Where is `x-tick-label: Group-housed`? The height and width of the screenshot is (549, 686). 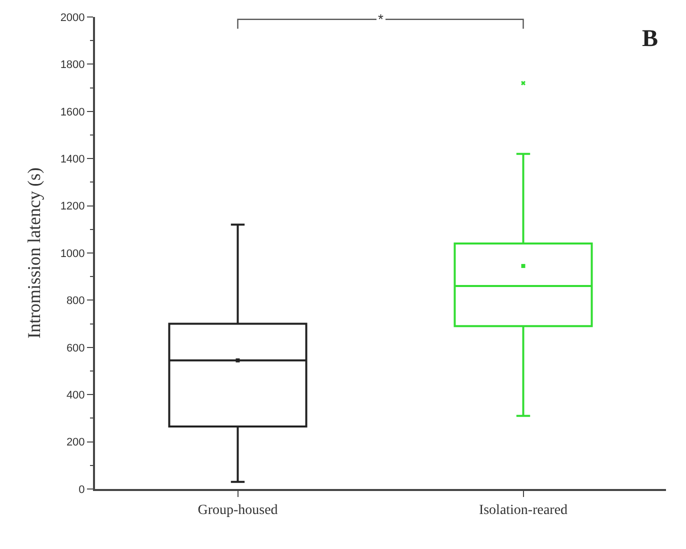 x-tick-label: Group-housed is located at coordinates (238, 510).